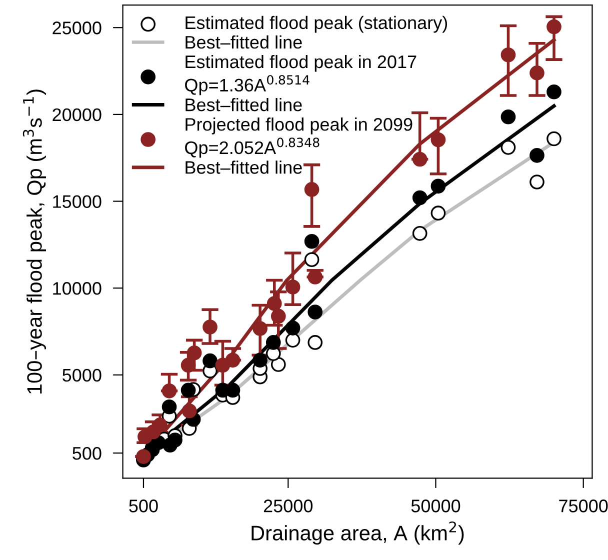  Describe the element at coordinates (317, 24) in the screenshot. I see `legend-label: Estimated flood peak (stationary)` at that location.